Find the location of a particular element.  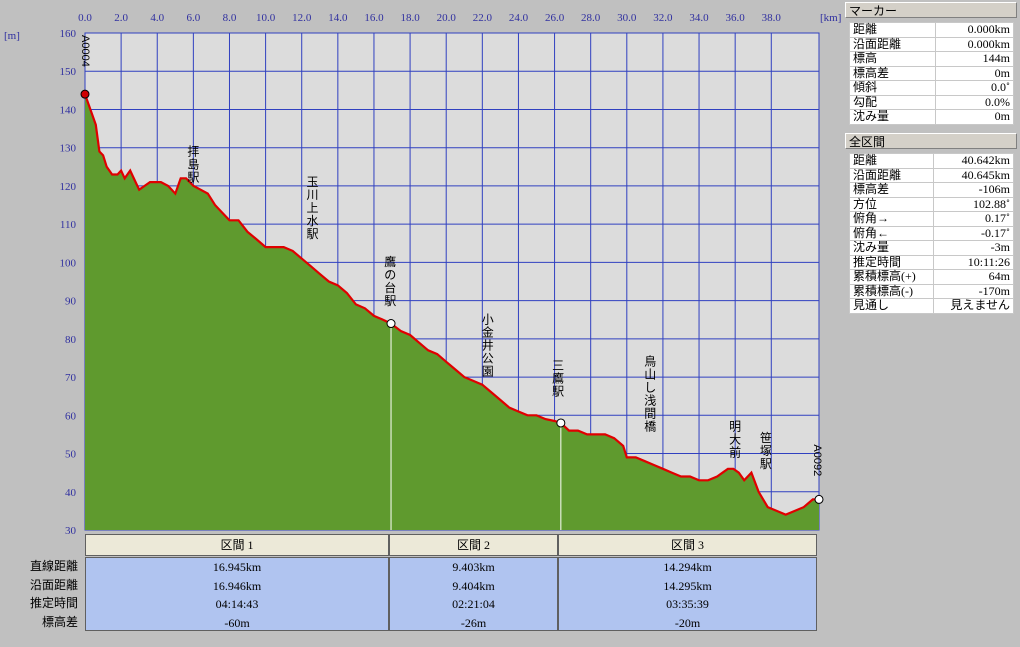

x-tick-label: 26.0 is located at coordinates (555, 18).